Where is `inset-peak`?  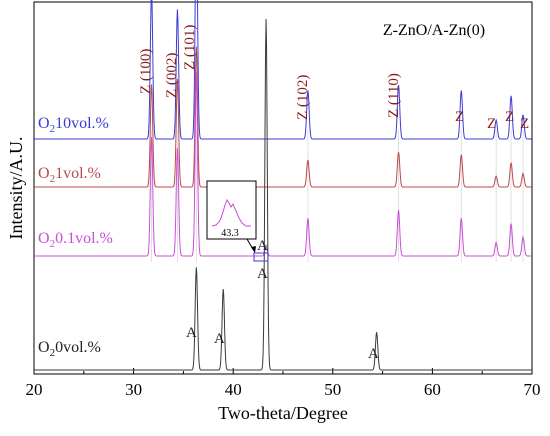 inset-peak is located at coordinates (231, 212).